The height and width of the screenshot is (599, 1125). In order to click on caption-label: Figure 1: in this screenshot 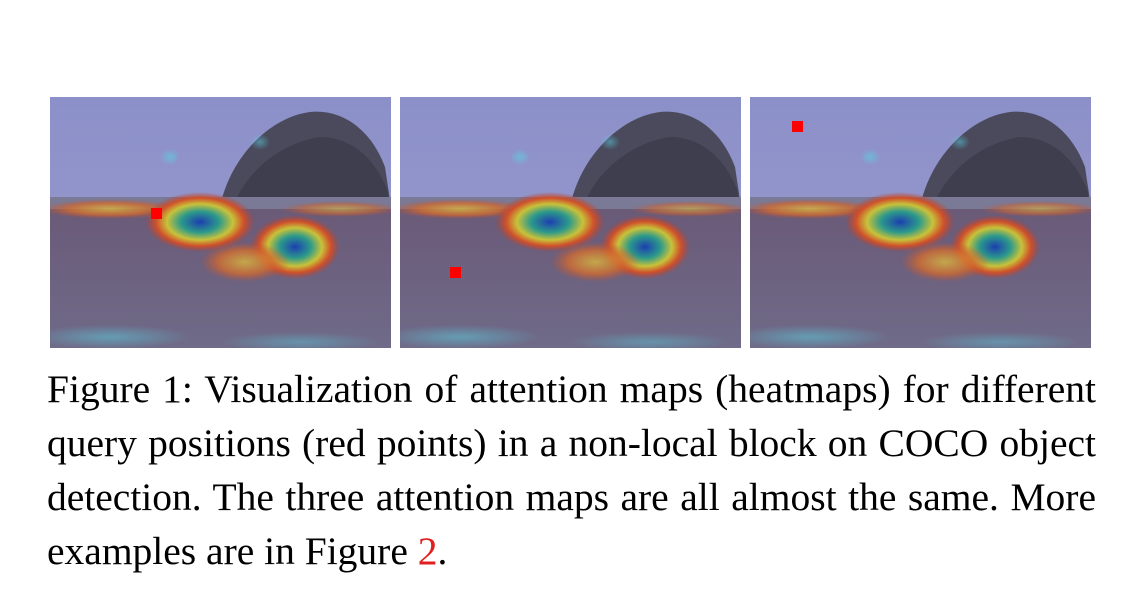, I will do `click(120, 389)`.